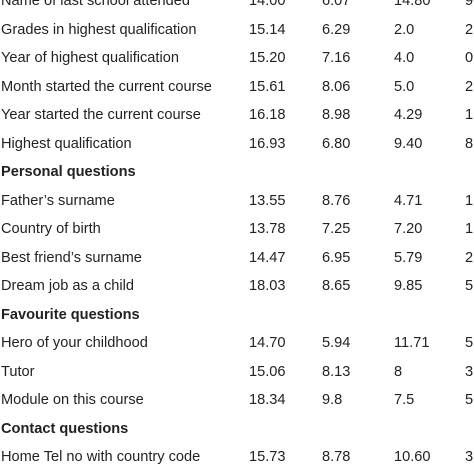 The height and width of the screenshot is (474, 474). Describe the element at coordinates (408, 143) in the screenshot. I see `value-cell-3: 9.40` at that location.